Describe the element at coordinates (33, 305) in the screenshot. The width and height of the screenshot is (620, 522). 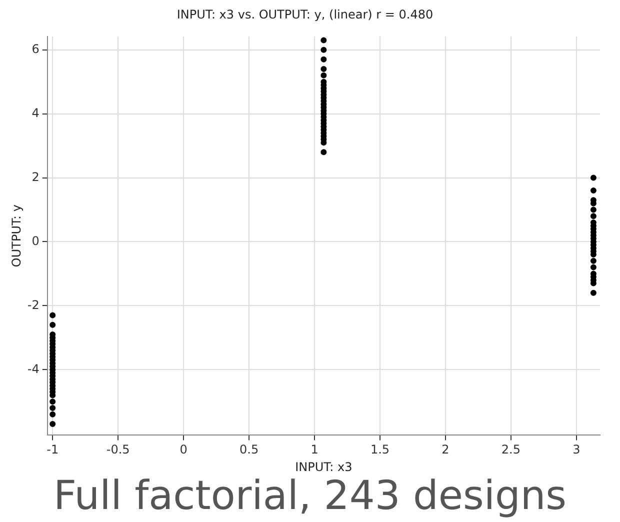
I see `y-tick-label: -2` at that location.